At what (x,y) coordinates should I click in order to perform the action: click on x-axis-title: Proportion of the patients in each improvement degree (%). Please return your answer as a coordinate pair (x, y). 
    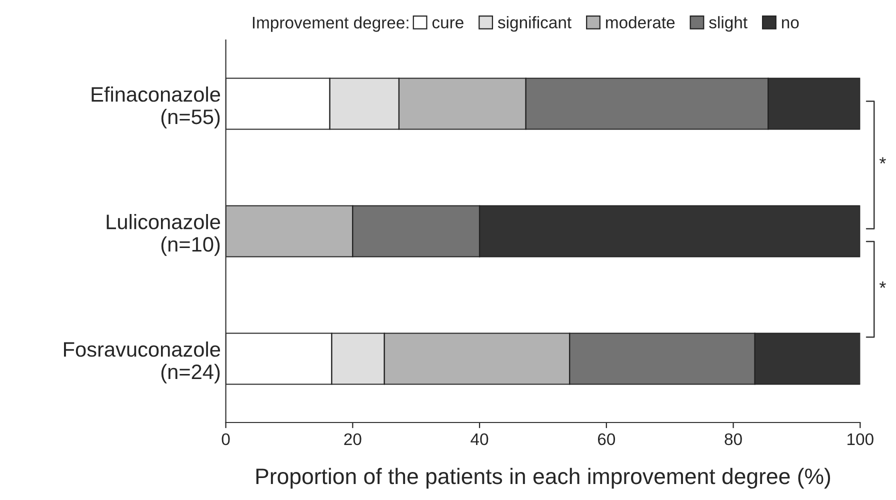
    Looking at the image, I should click on (543, 478).